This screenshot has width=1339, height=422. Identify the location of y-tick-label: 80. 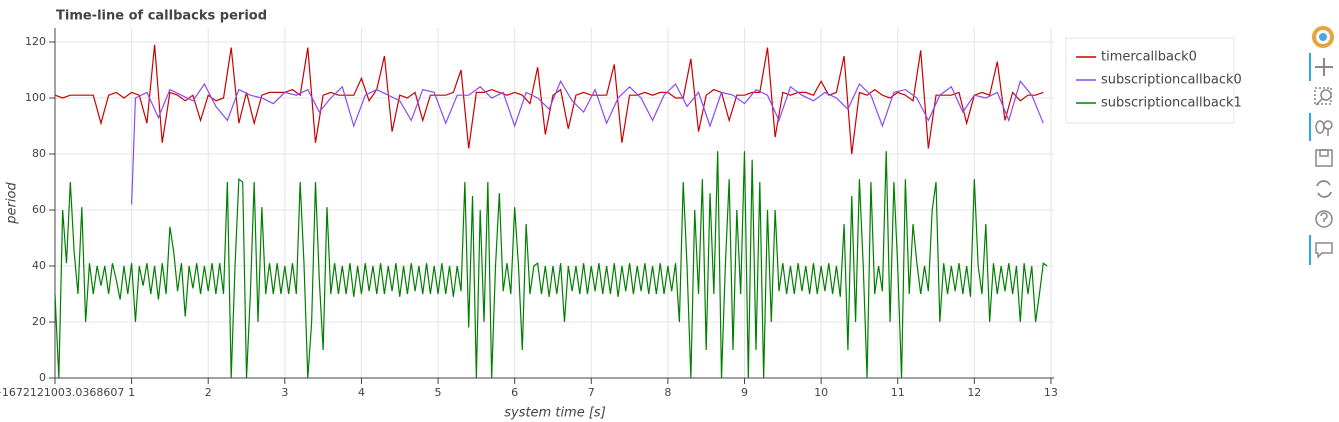
(39, 153).